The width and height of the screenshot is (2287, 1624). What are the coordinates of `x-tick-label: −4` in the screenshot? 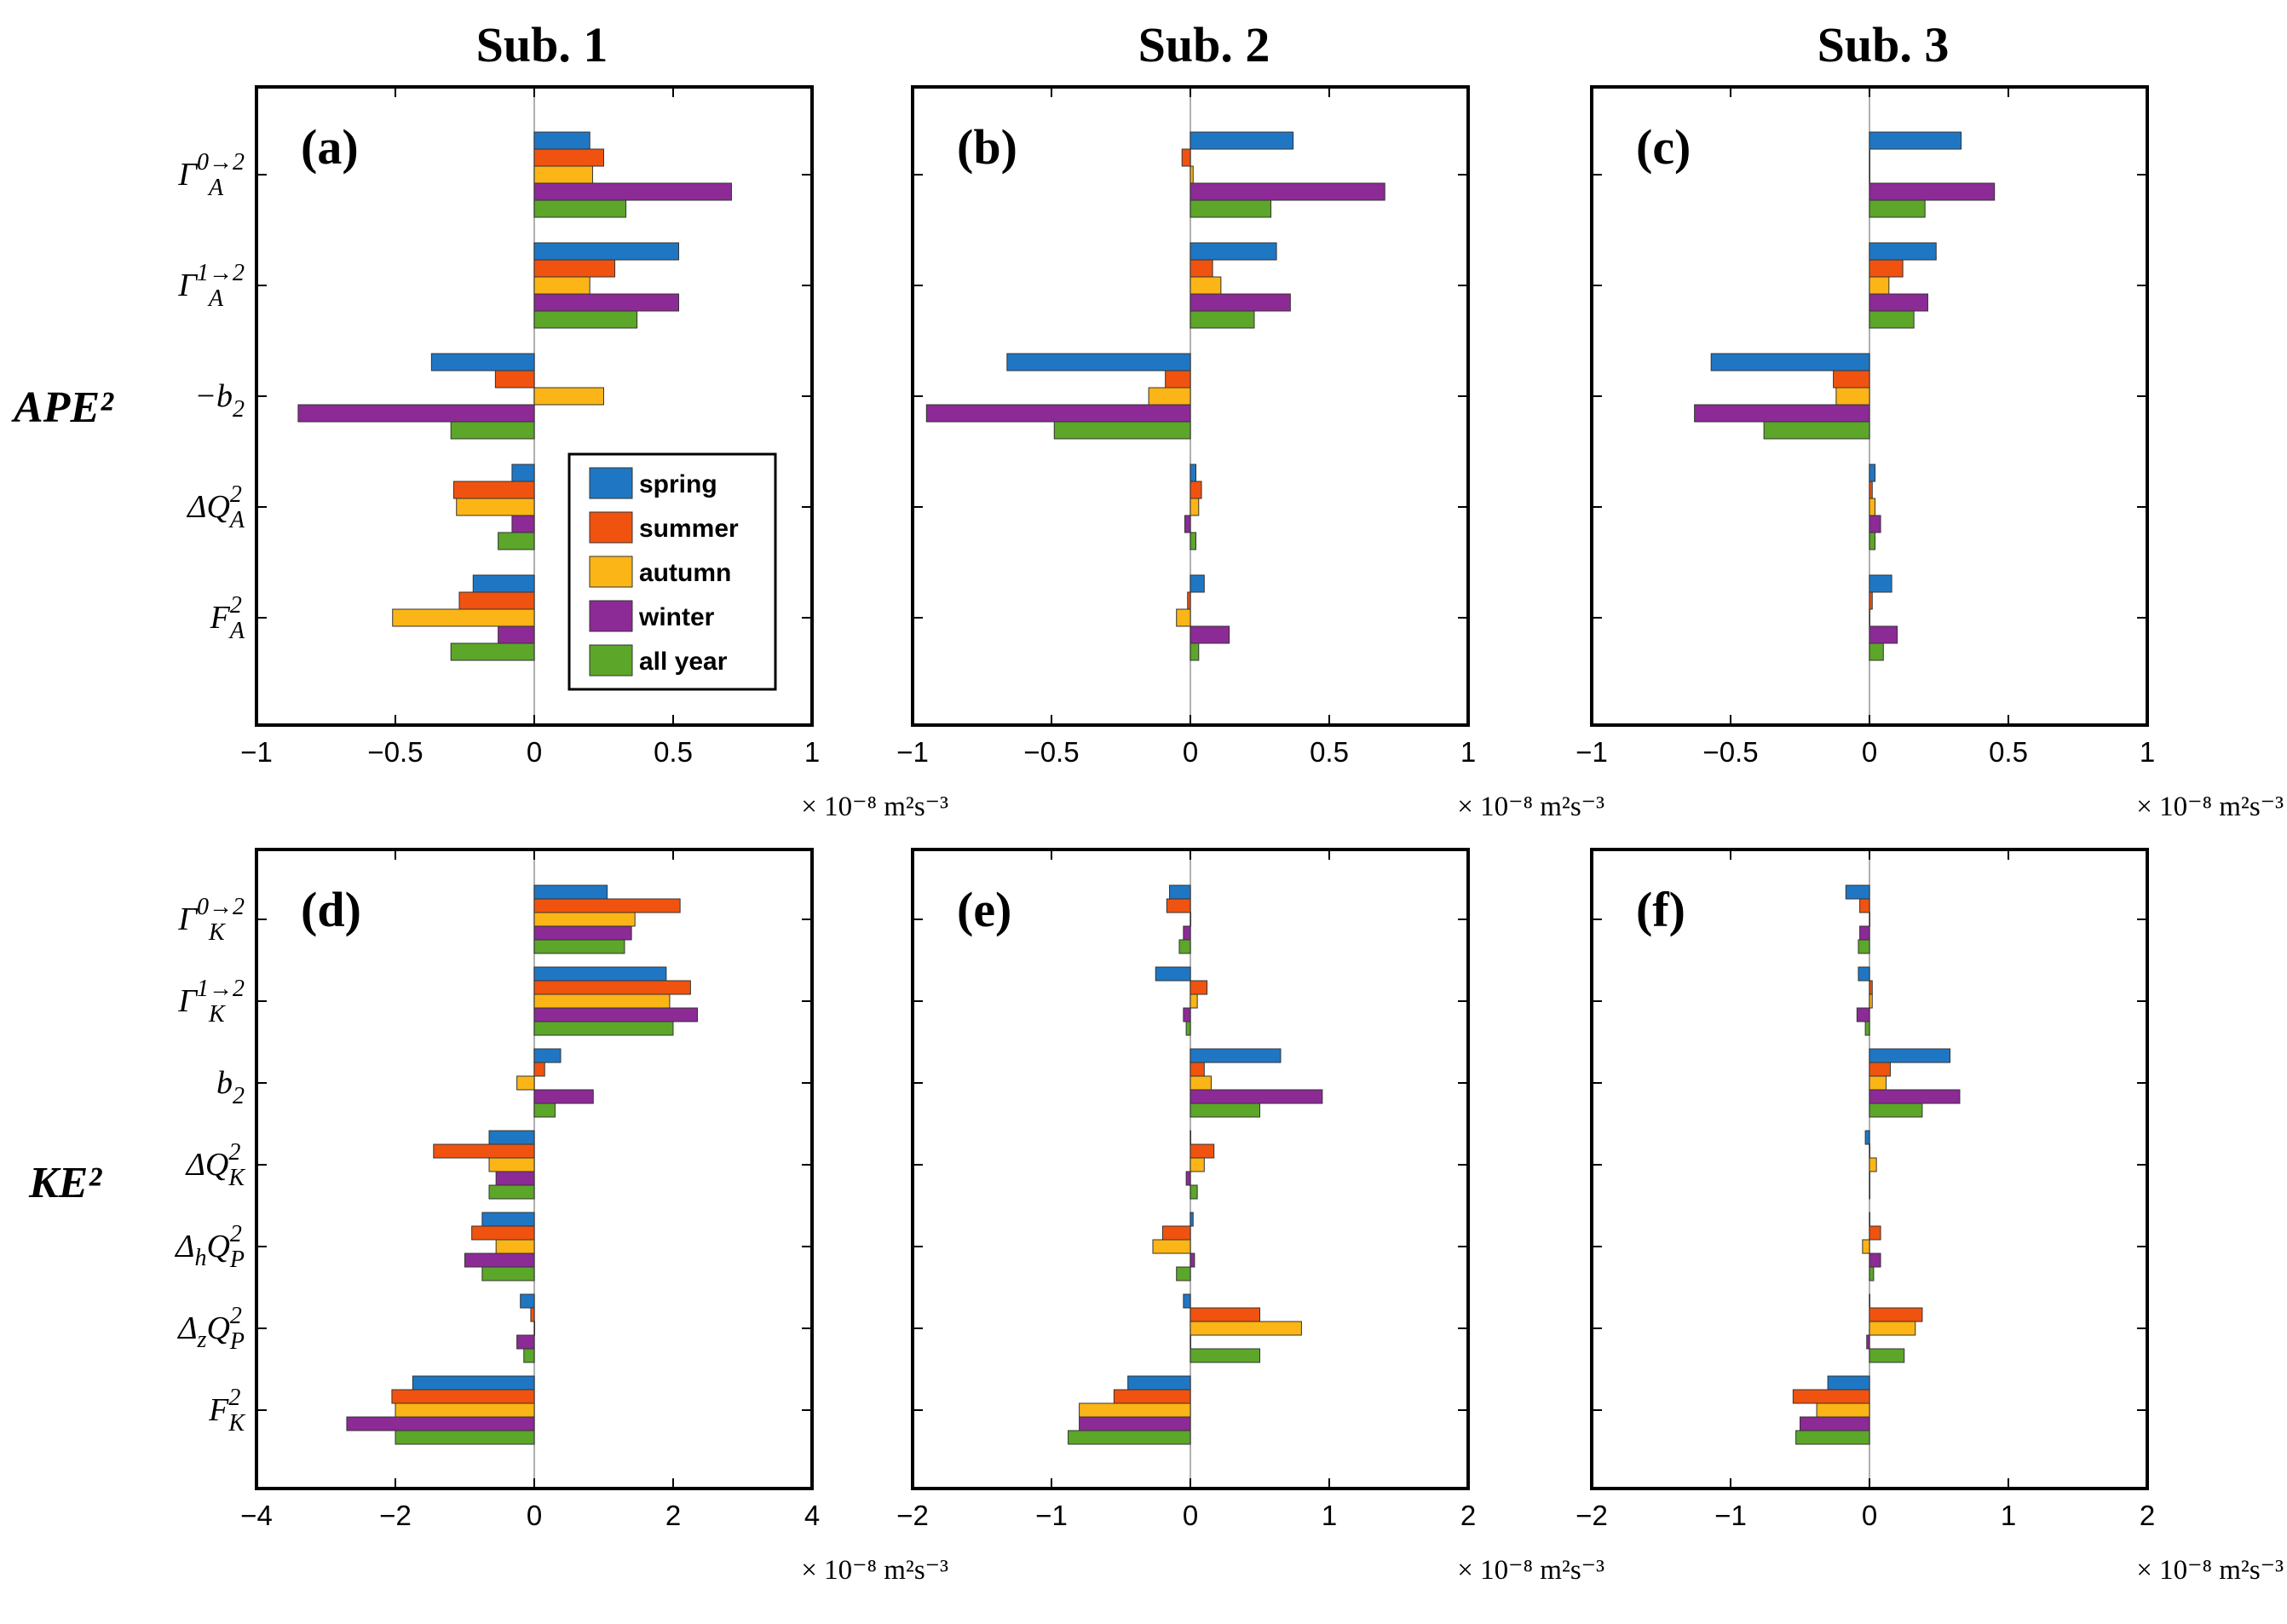 It's located at (256, 1515).